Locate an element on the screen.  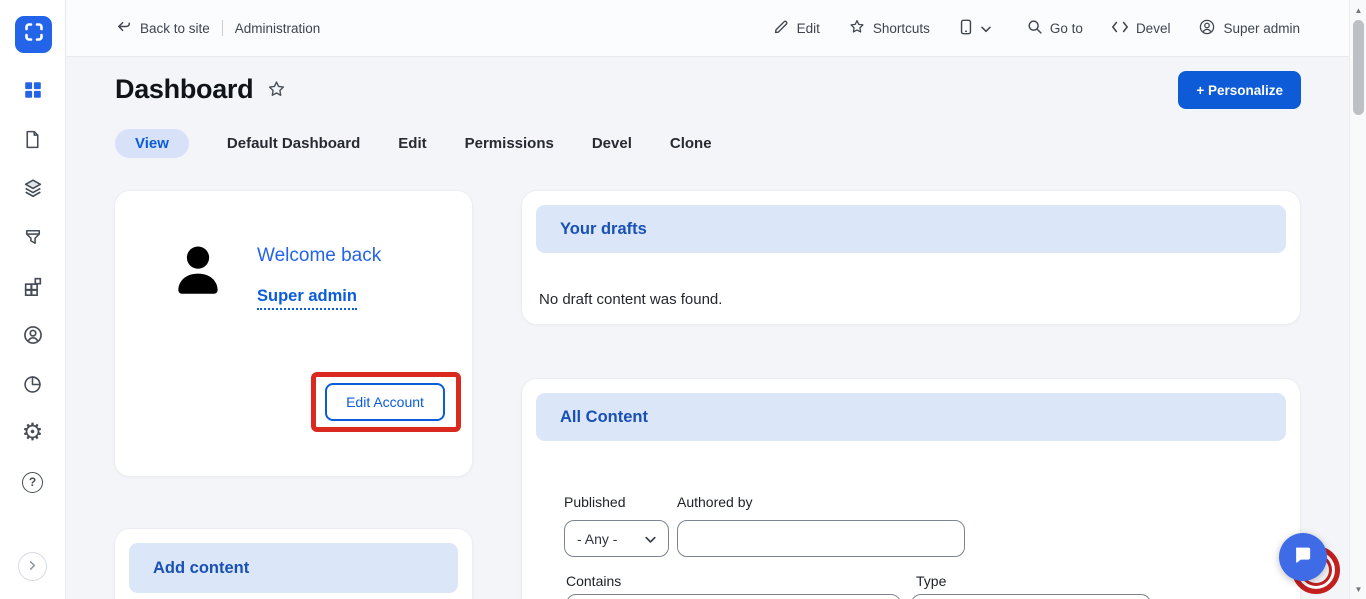
sidebar-item-reports is located at coordinates (33, 384).